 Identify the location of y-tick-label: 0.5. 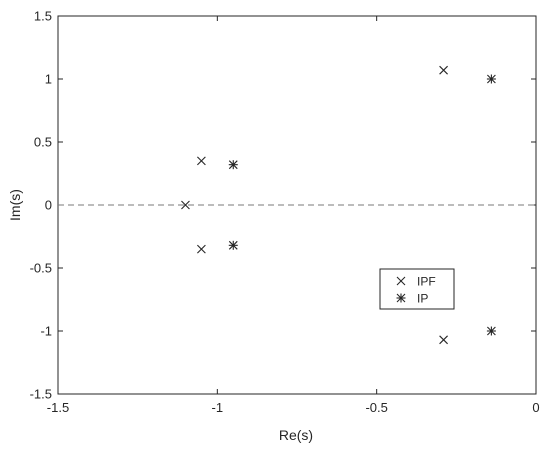
(43, 142).